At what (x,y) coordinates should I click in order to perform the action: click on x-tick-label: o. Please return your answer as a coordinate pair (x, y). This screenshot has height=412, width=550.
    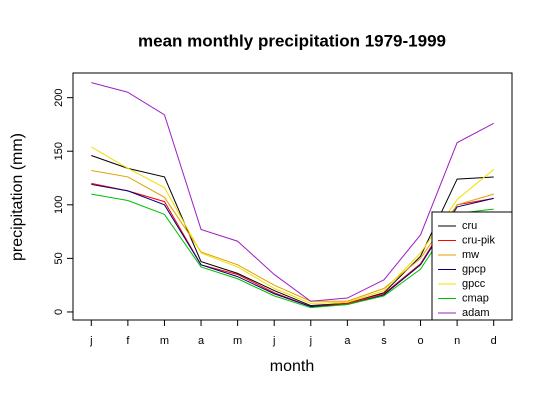
    Looking at the image, I should click on (420, 341).